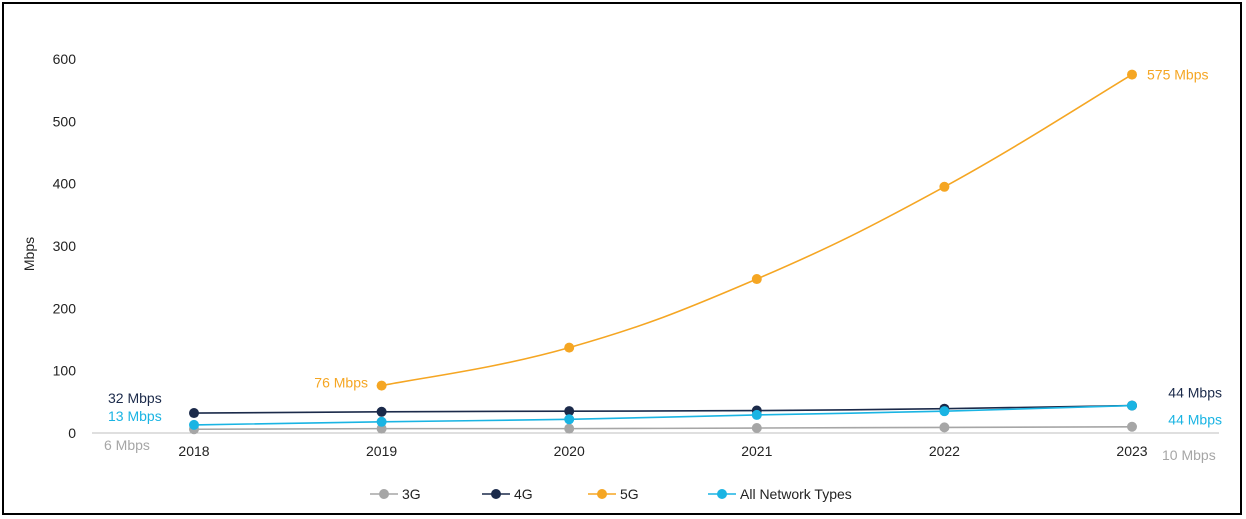 This screenshot has height=519, width=1246. What do you see at coordinates (1131, 451) in the screenshot?
I see `x-tick-label: 2023` at bounding box center [1131, 451].